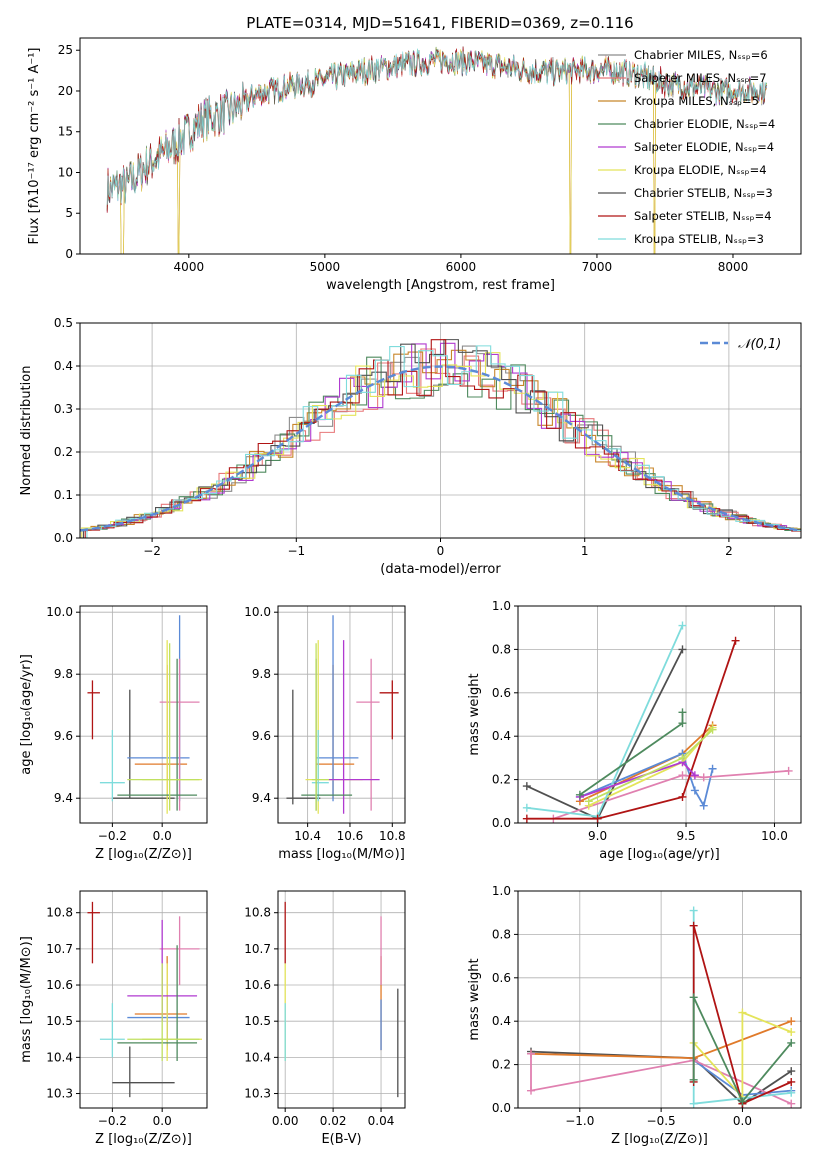  Describe the element at coordinates (733, 267) in the screenshot. I see `x-tick-label: 8000` at that location.